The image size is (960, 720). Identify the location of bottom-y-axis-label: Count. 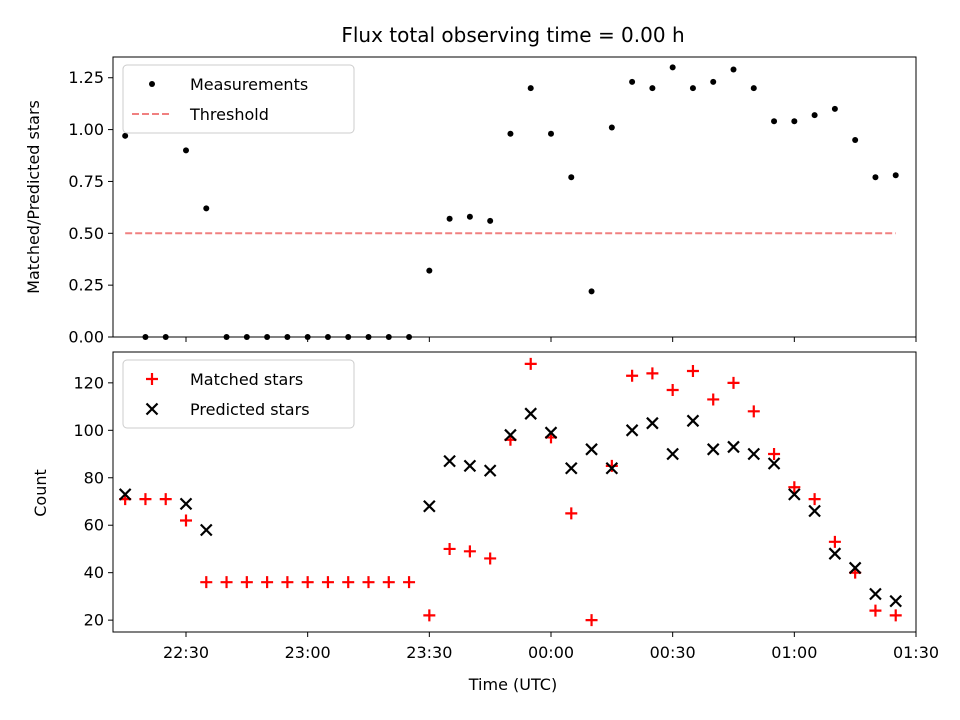
(40, 493).